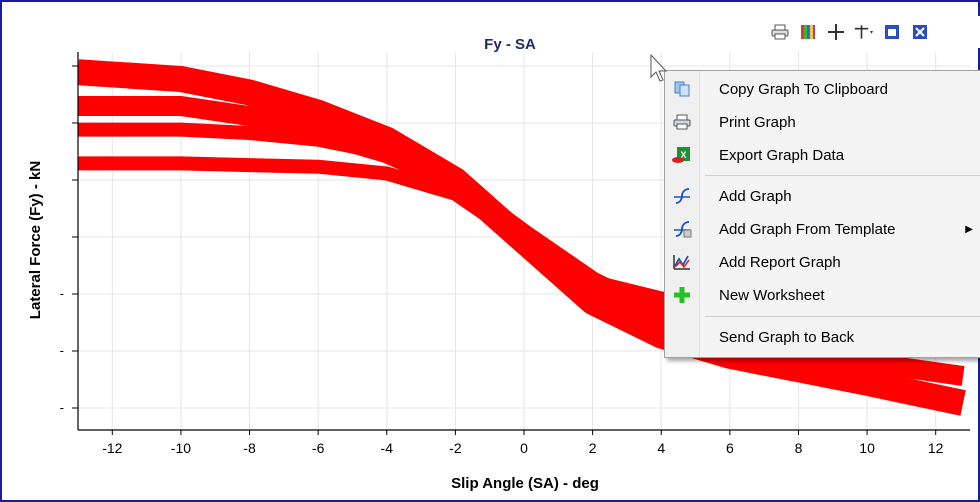 The height and width of the screenshot is (502, 980). What do you see at coordinates (807, 229) in the screenshot?
I see `menu-item-label: Add Graph From Template` at bounding box center [807, 229].